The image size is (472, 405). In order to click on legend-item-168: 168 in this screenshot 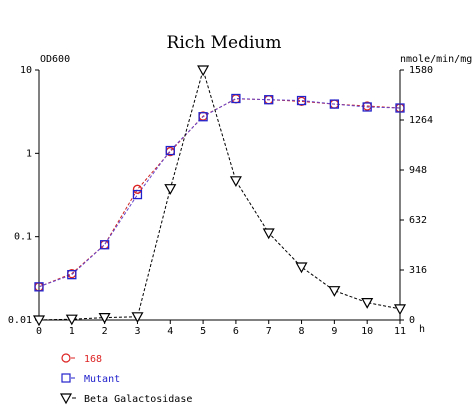, I will do `click(81, 359)`.